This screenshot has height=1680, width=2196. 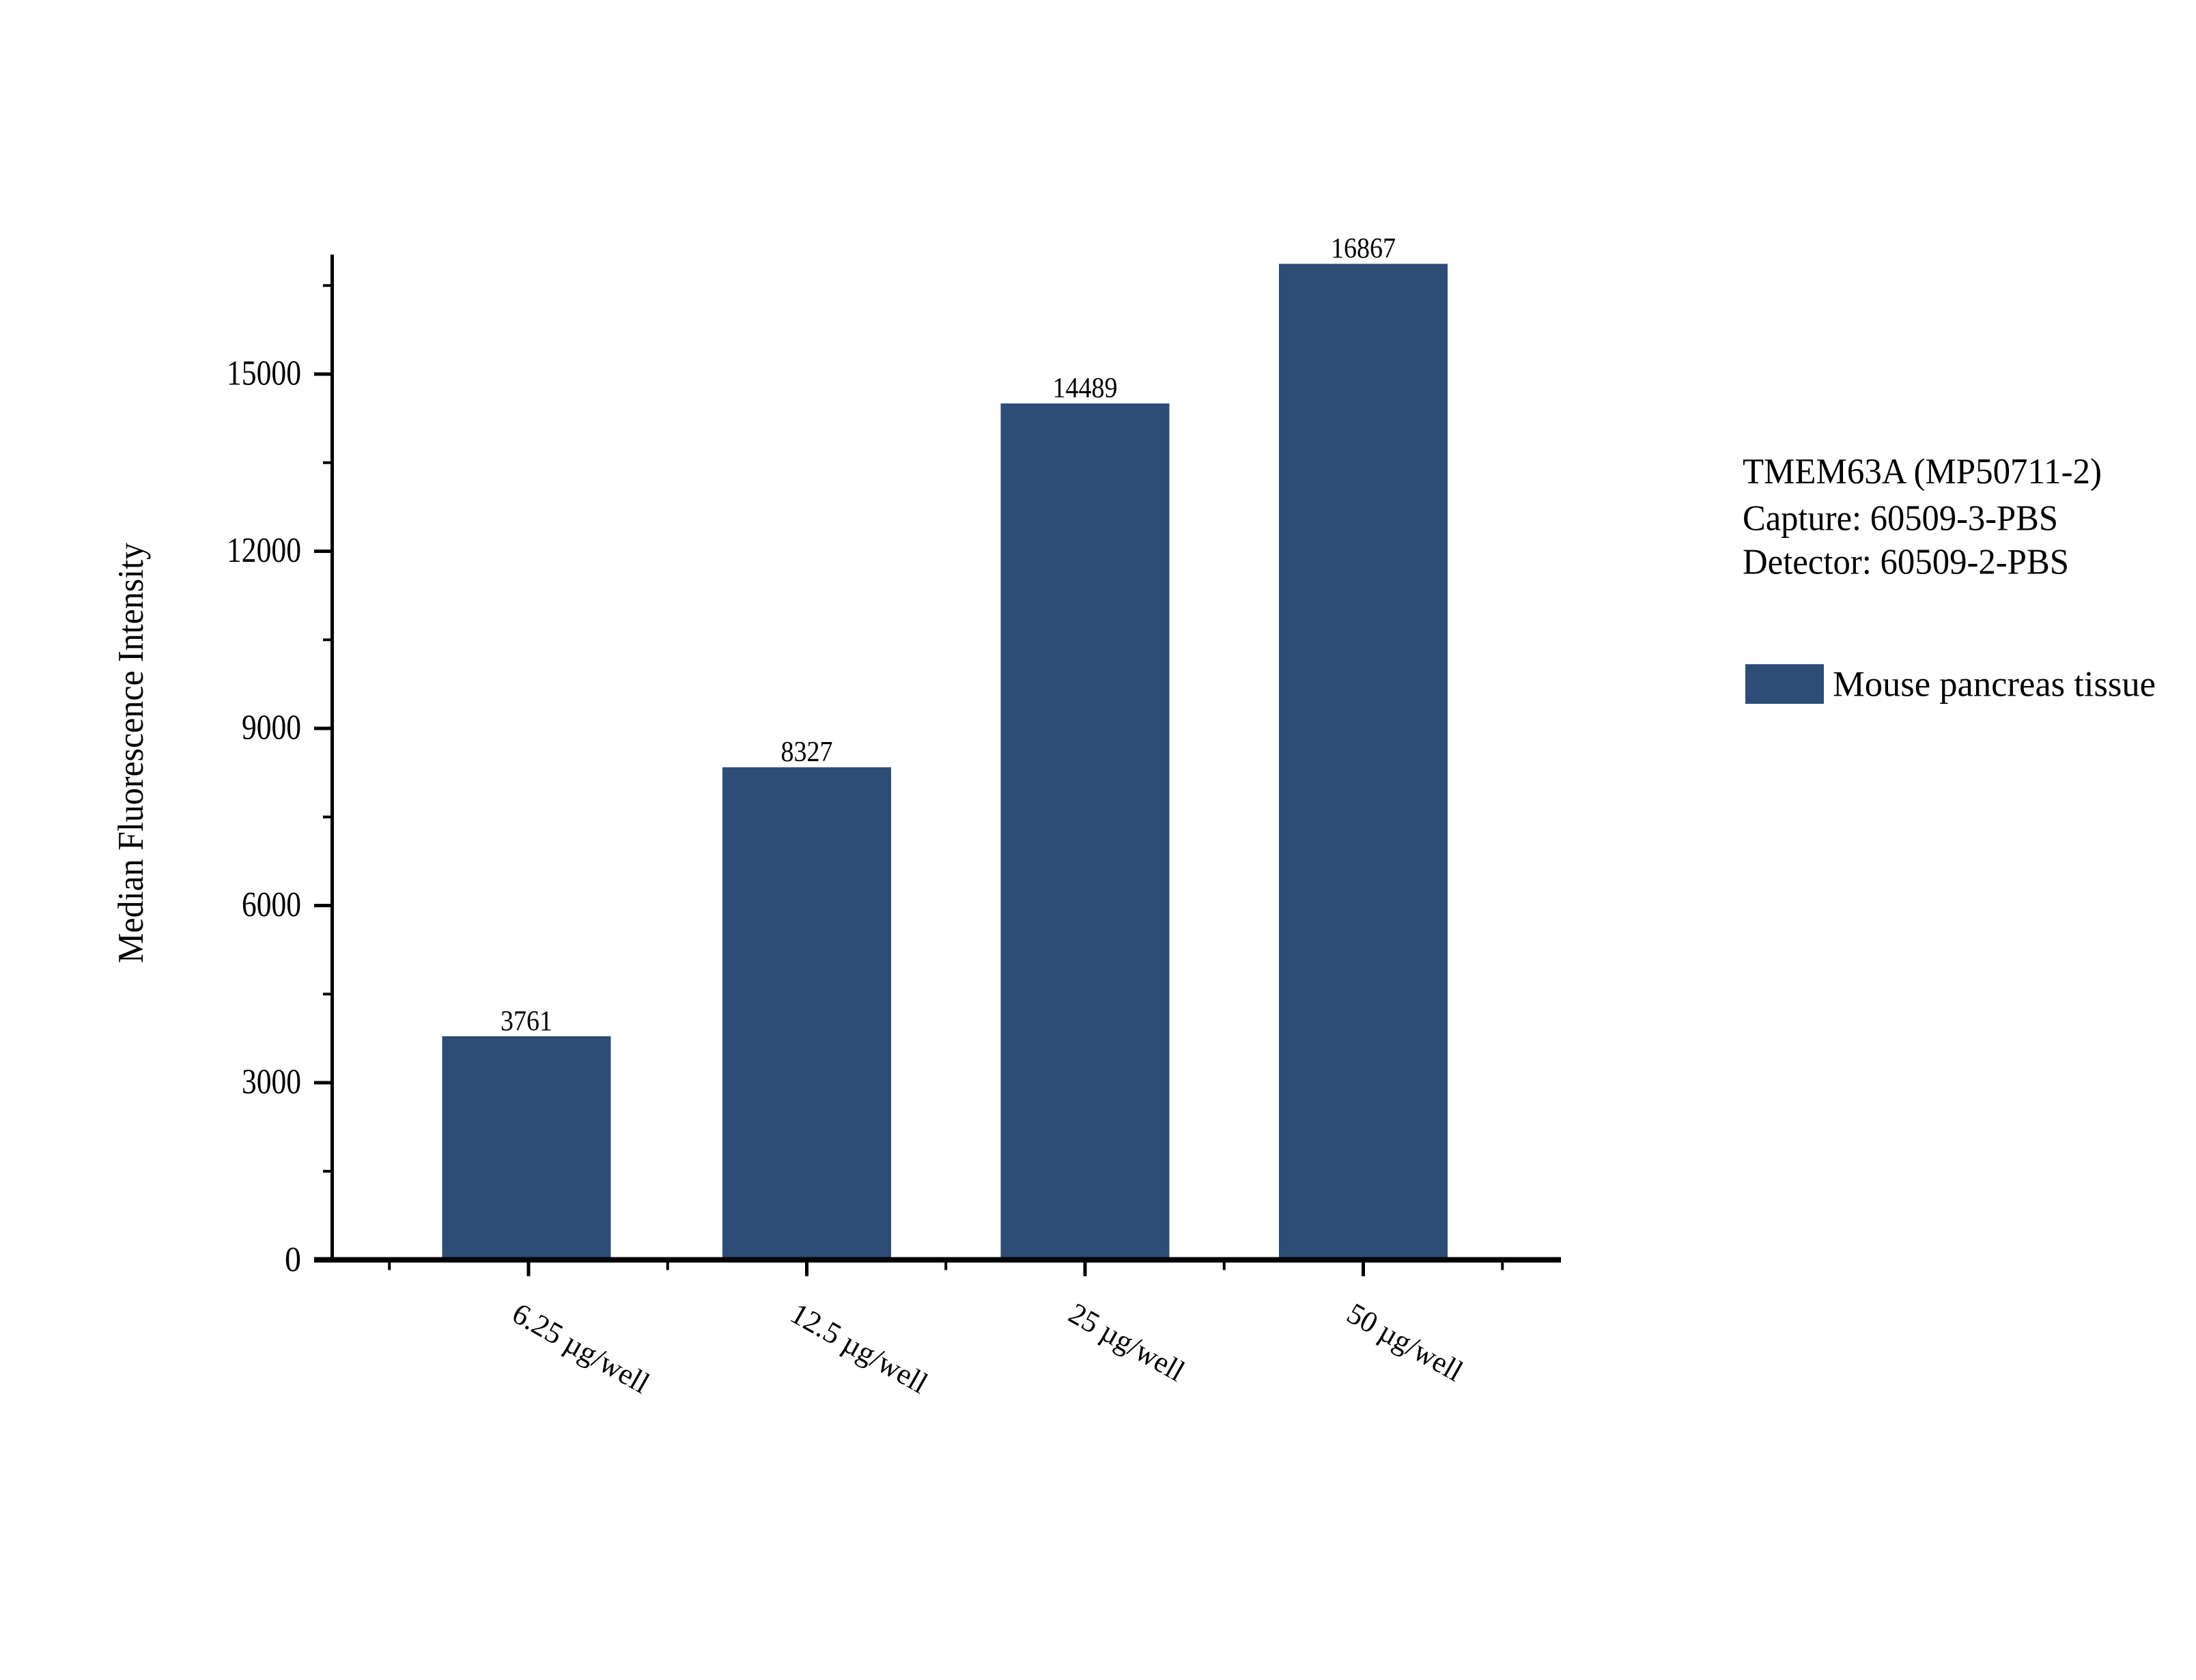 What do you see at coordinates (1995, 684) in the screenshot?
I see `svg-text: Mouse pancreas tissue` at bounding box center [1995, 684].